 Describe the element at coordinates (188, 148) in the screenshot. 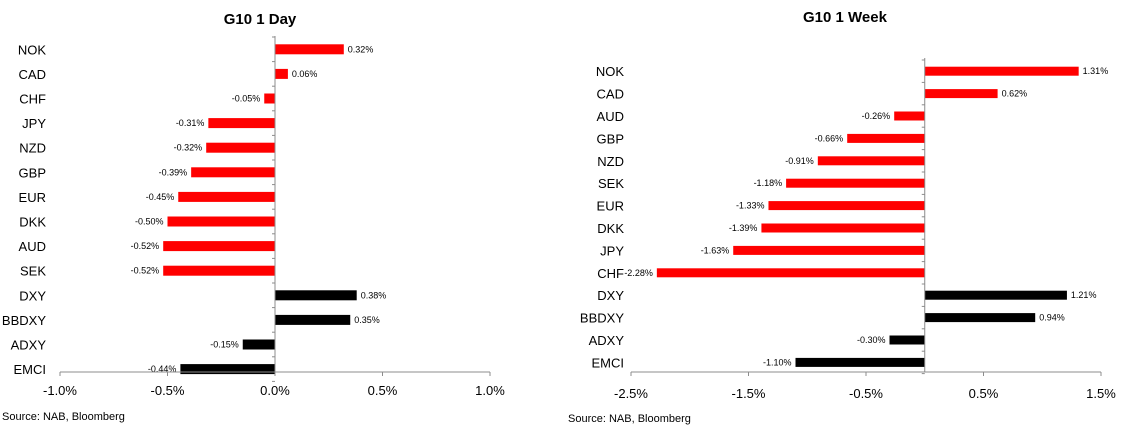

I see `data-label-nzd: -0.32%` at that location.